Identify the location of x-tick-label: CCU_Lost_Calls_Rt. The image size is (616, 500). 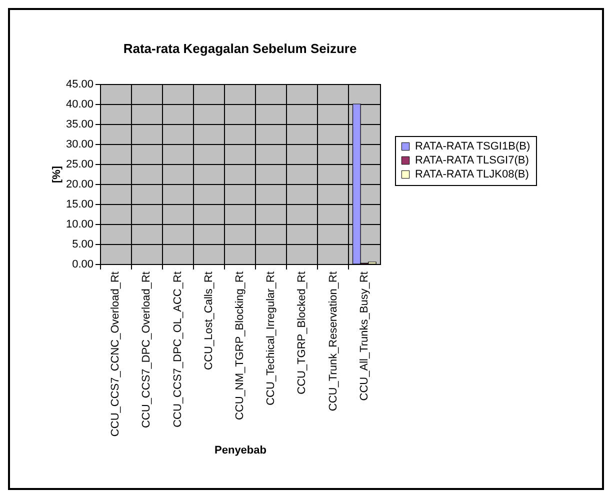
(208, 321).